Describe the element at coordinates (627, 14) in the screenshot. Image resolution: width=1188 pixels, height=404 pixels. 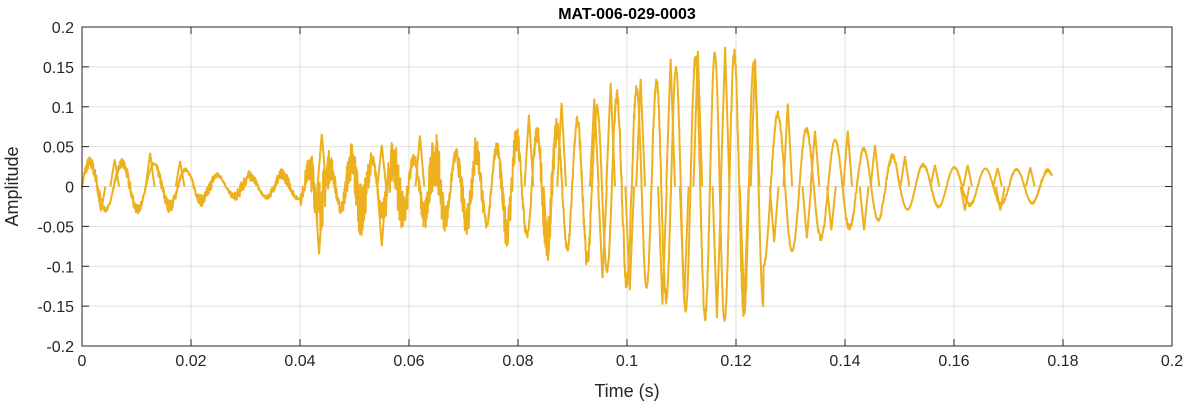
I see `chart-title: MAT-006-029-0003` at that location.